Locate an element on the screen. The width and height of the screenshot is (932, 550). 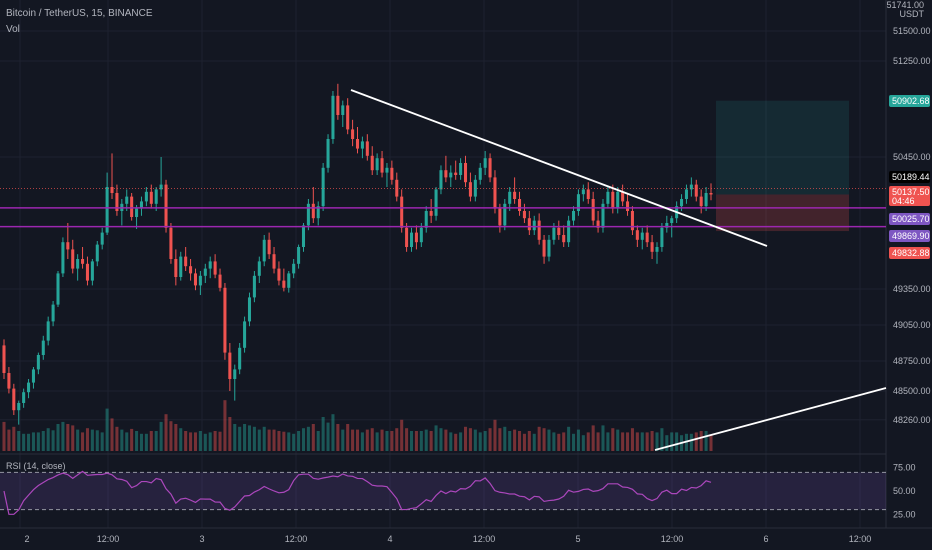
price-tag-label: 50189.44 is located at coordinates (911, 177).